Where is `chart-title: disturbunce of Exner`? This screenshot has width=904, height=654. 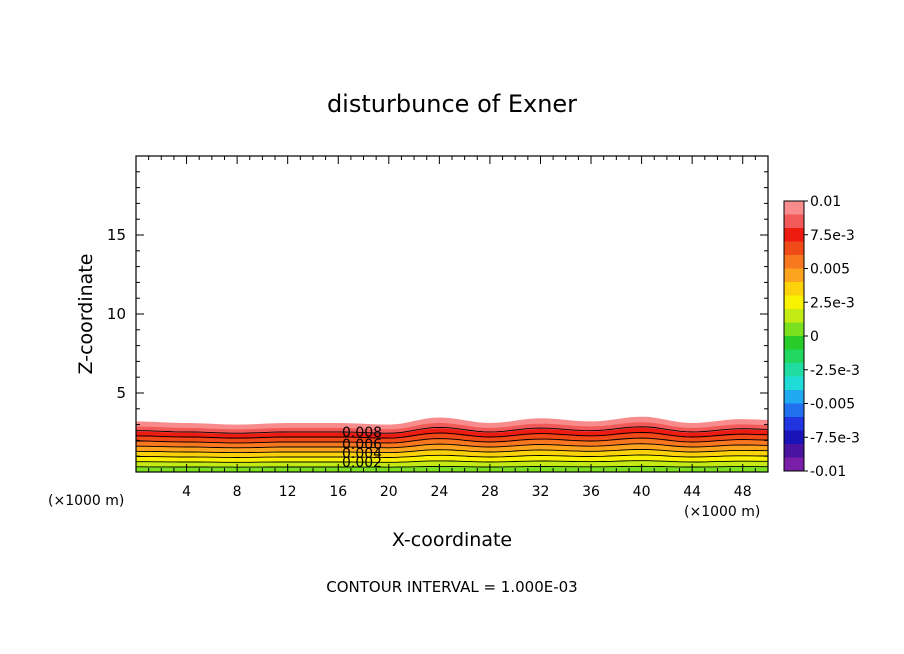
chart-title: disturbunce of Exner is located at coordinates (452, 104).